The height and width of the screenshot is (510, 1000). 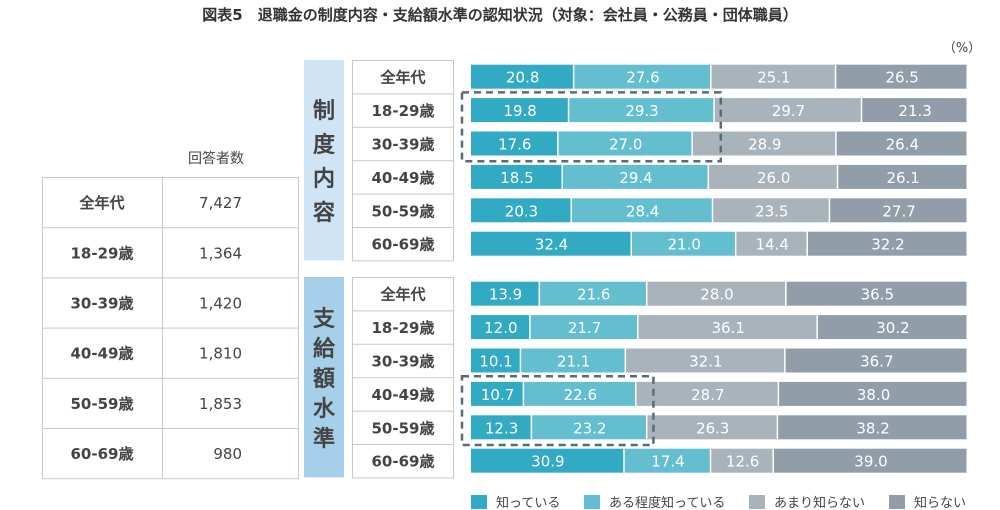 I want to click on data-label: 28.7, so click(x=707, y=395).